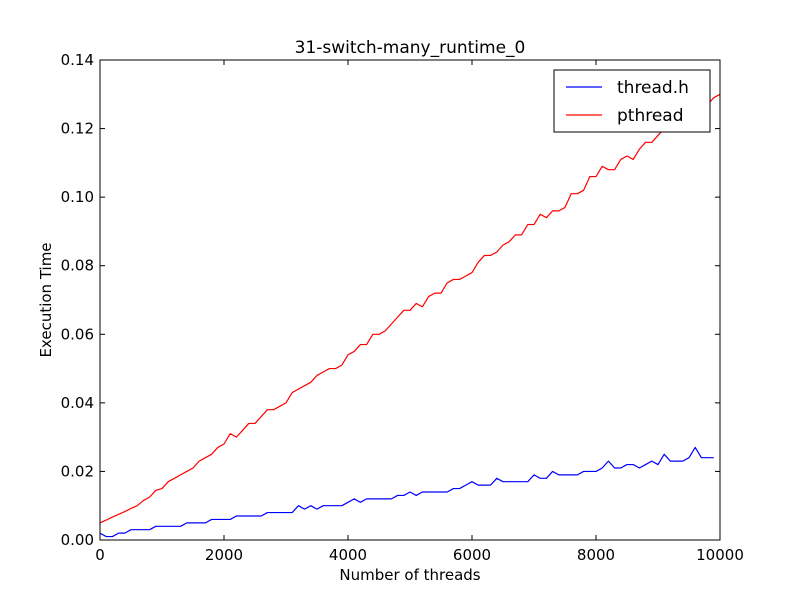 This screenshot has height=600, width=800. What do you see at coordinates (77, 197) in the screenshot?
I see `y-tick-label: 0.10` at bounding box center [77, 197].